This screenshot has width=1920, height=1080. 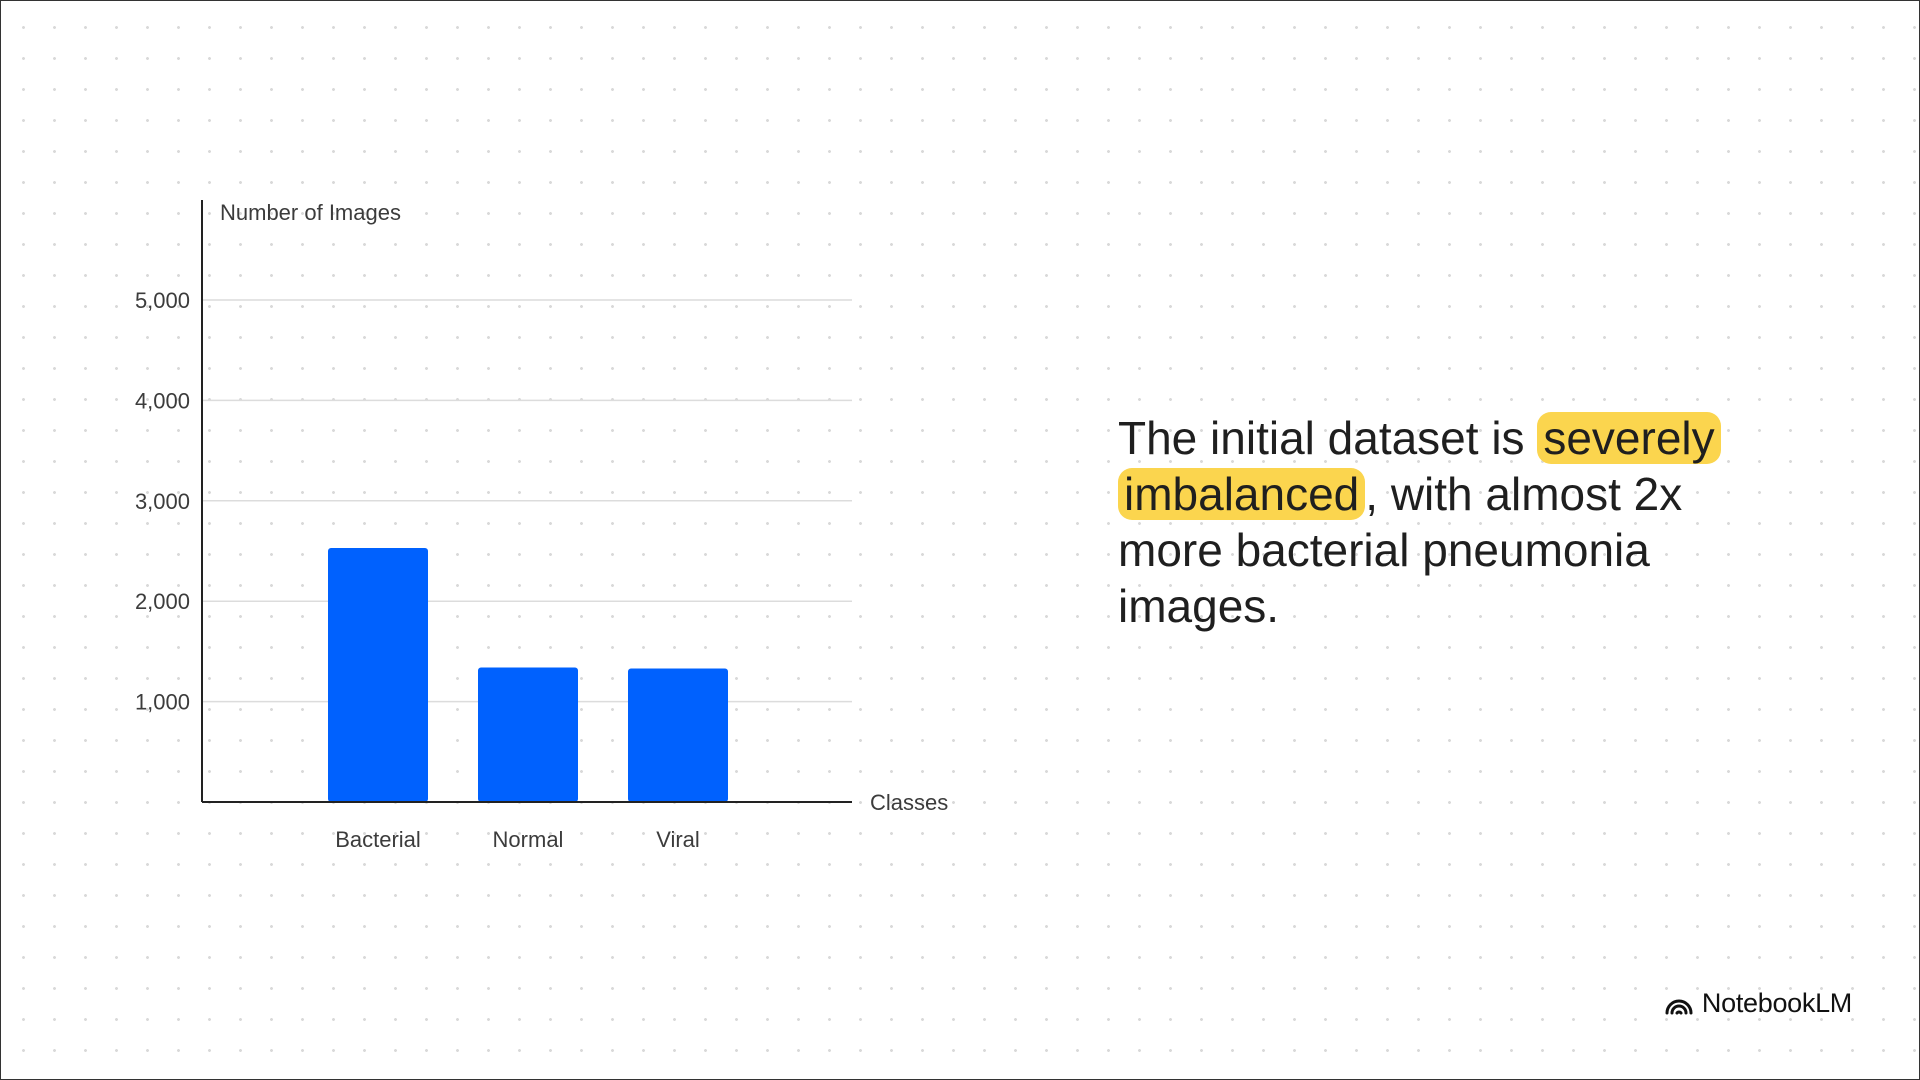 I want to click on y-tick-label: 5,000, so click(x=162, y=300).